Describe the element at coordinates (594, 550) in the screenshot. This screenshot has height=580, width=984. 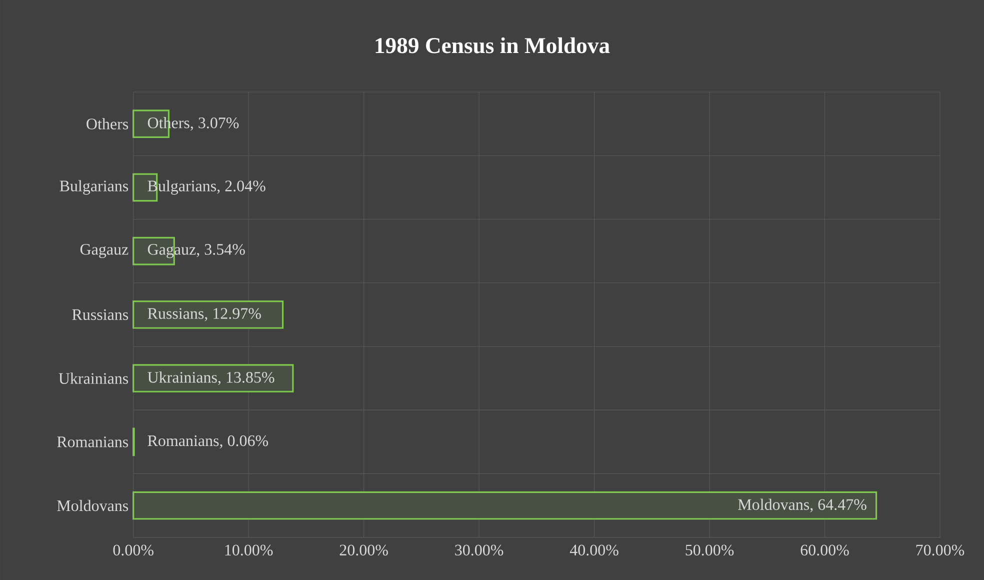
I see `x-tick-label: 40.00%` at that location.